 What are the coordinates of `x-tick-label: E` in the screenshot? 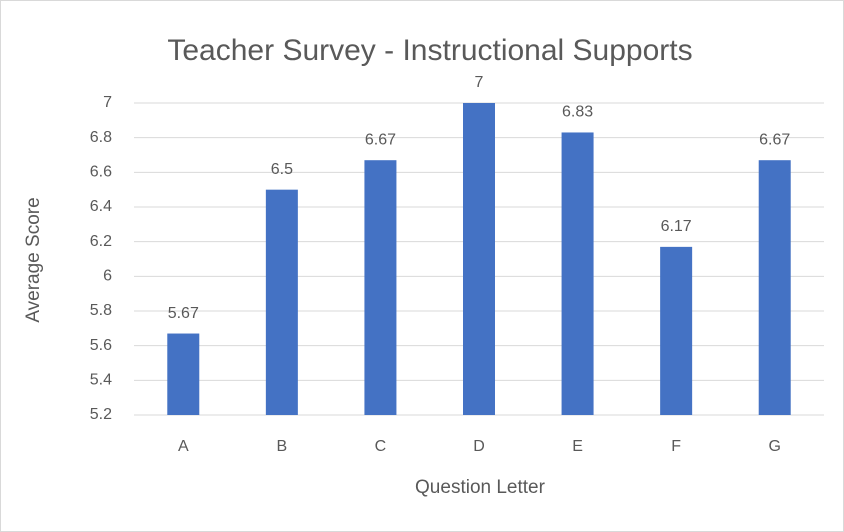 It's located at (577, 446).